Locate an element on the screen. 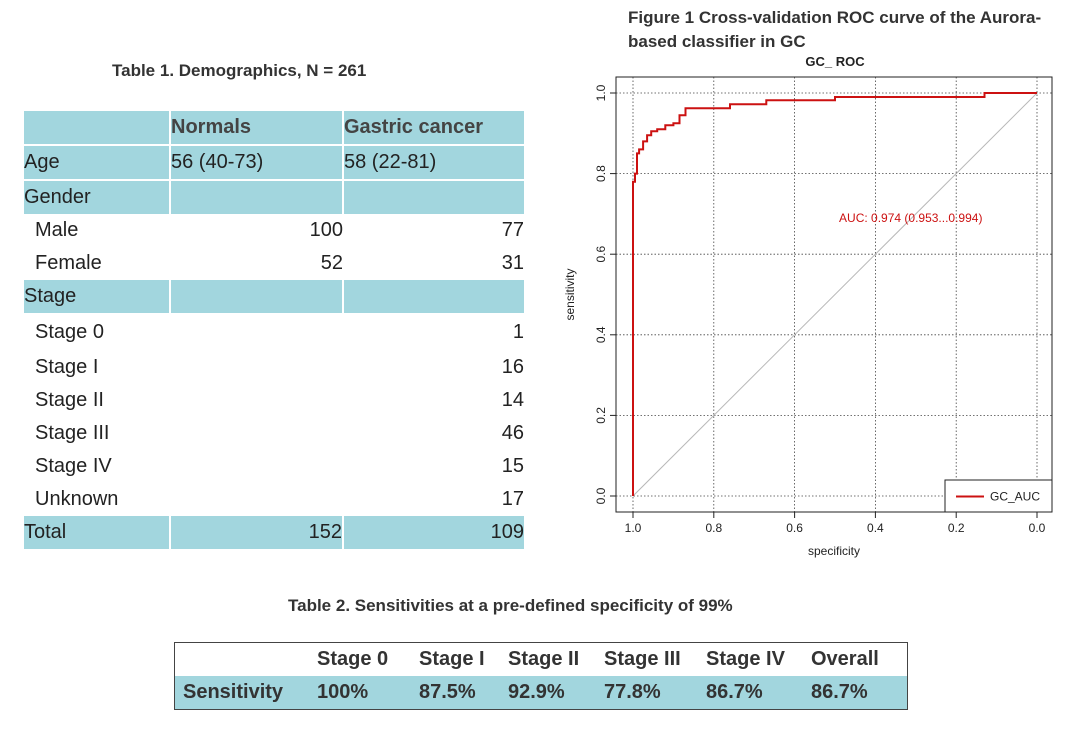  sensitivity-stage-iii: 77.8% is located at coordinates (655, 692).